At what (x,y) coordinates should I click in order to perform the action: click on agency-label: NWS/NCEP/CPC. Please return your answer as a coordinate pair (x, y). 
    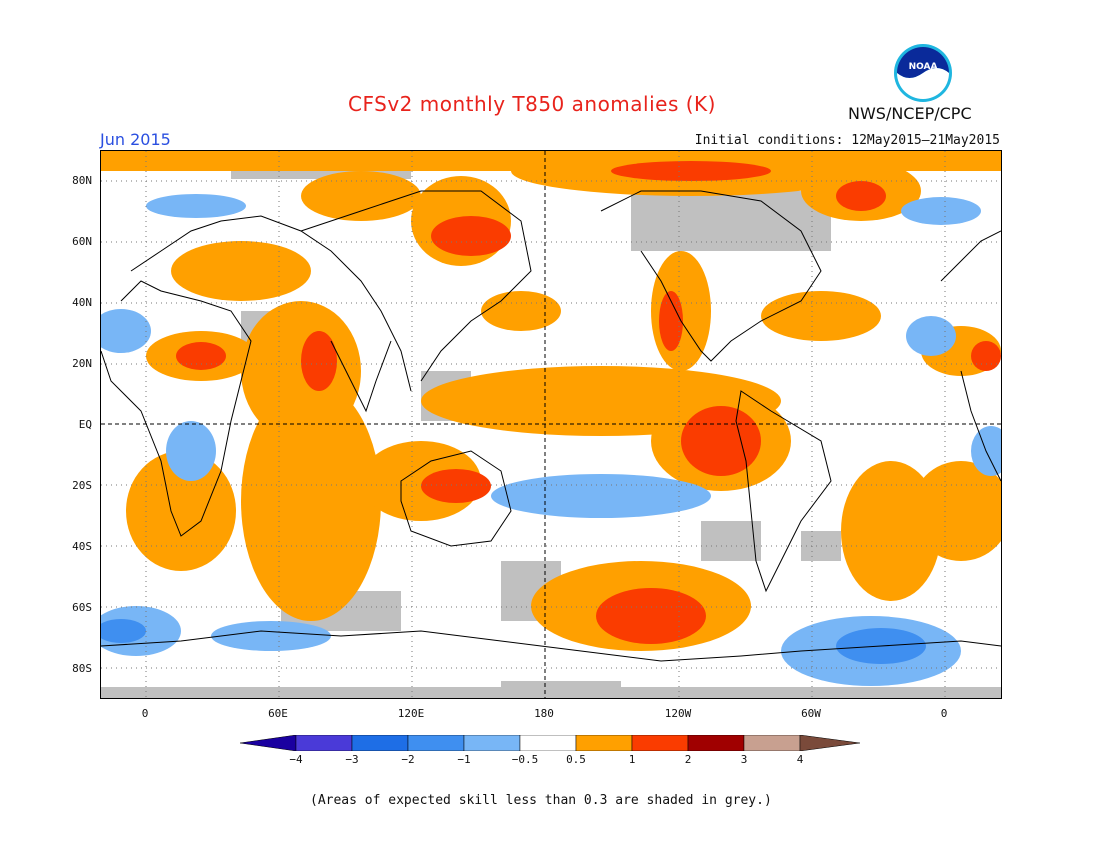
    Looking at the image, I should click on (910, 113).